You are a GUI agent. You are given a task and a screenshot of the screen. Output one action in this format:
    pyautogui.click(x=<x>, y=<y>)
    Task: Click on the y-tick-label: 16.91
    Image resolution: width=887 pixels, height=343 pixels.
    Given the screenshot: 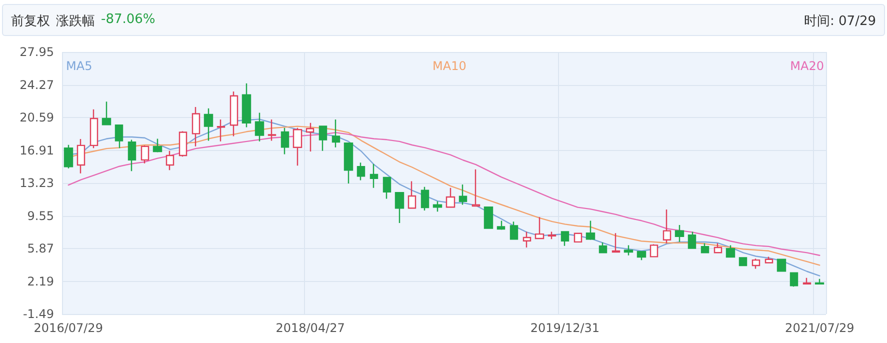 What is the action you would take?
    pyautogui.click(x=37, y=150)
    